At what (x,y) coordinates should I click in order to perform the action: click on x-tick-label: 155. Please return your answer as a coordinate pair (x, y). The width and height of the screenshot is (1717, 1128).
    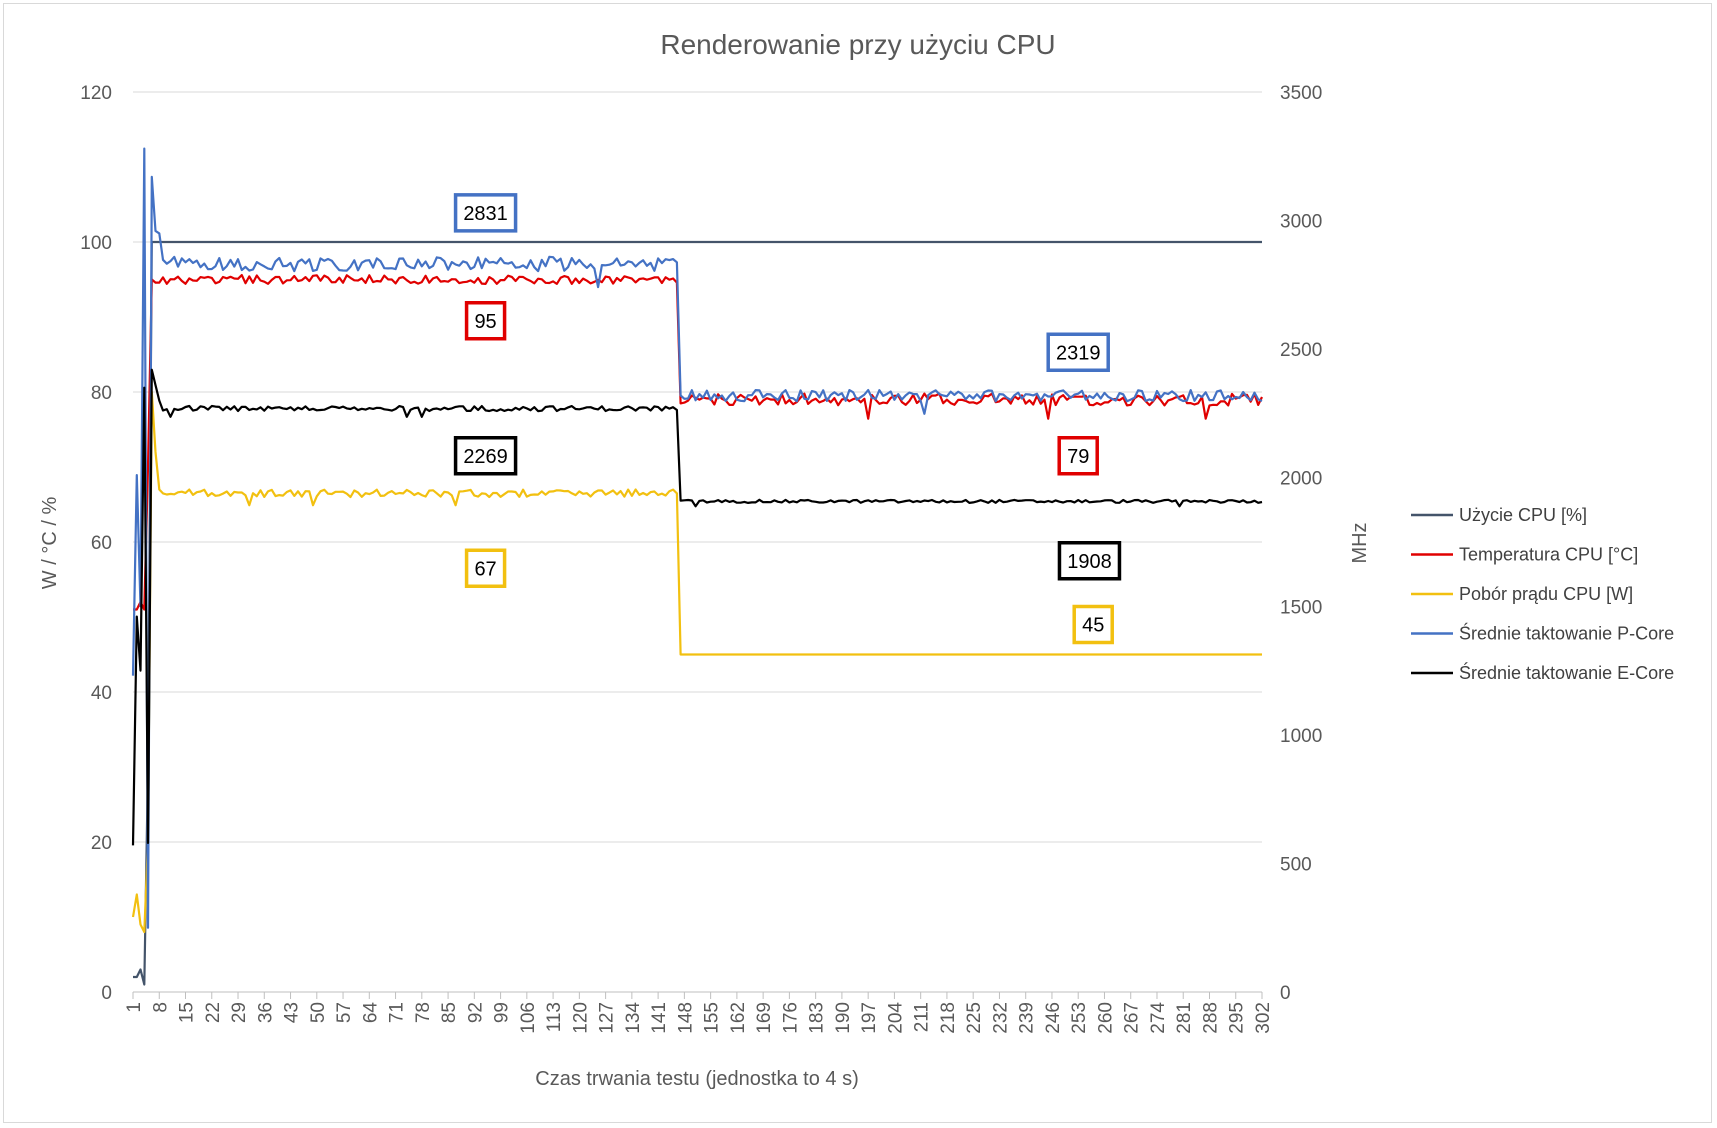
    Looking at the image, I should click on (712, 1018).